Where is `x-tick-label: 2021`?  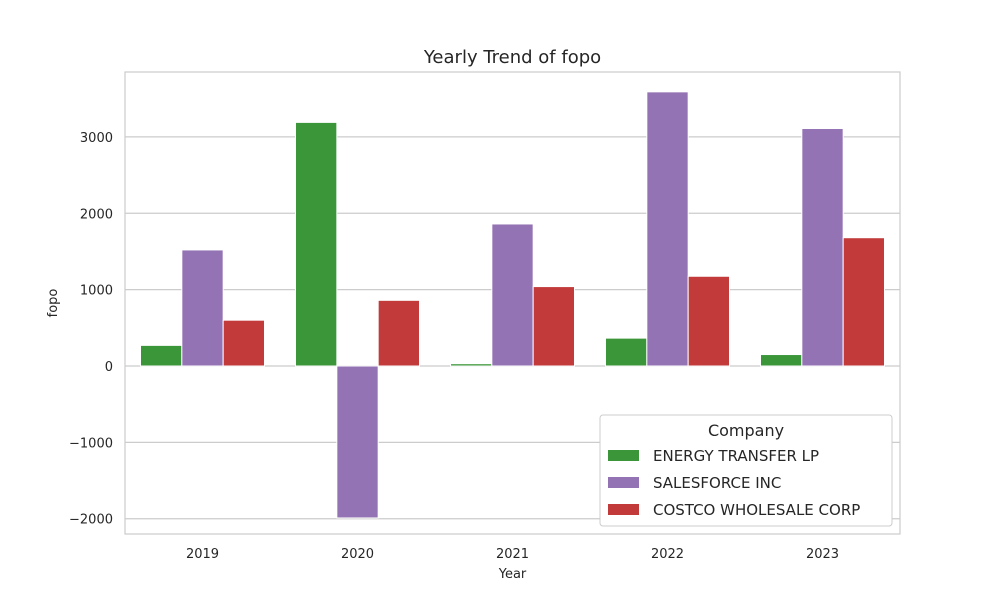
x-tick-label: 2021 is located at coordinates (512, 554).